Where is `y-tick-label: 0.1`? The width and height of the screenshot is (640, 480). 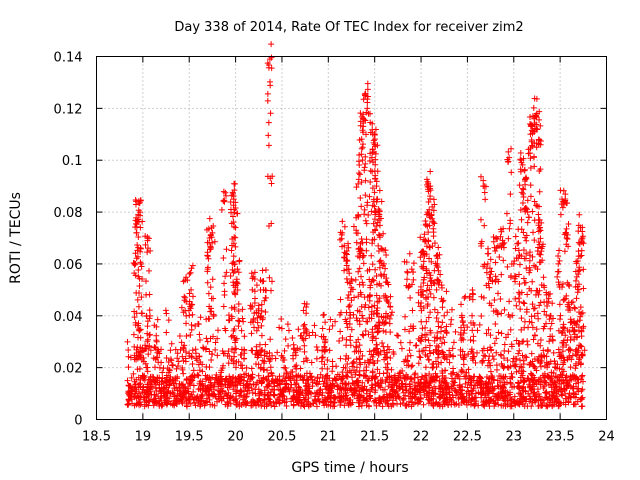
y-tick-label: 0.1 is located at coordinates (72, 161).